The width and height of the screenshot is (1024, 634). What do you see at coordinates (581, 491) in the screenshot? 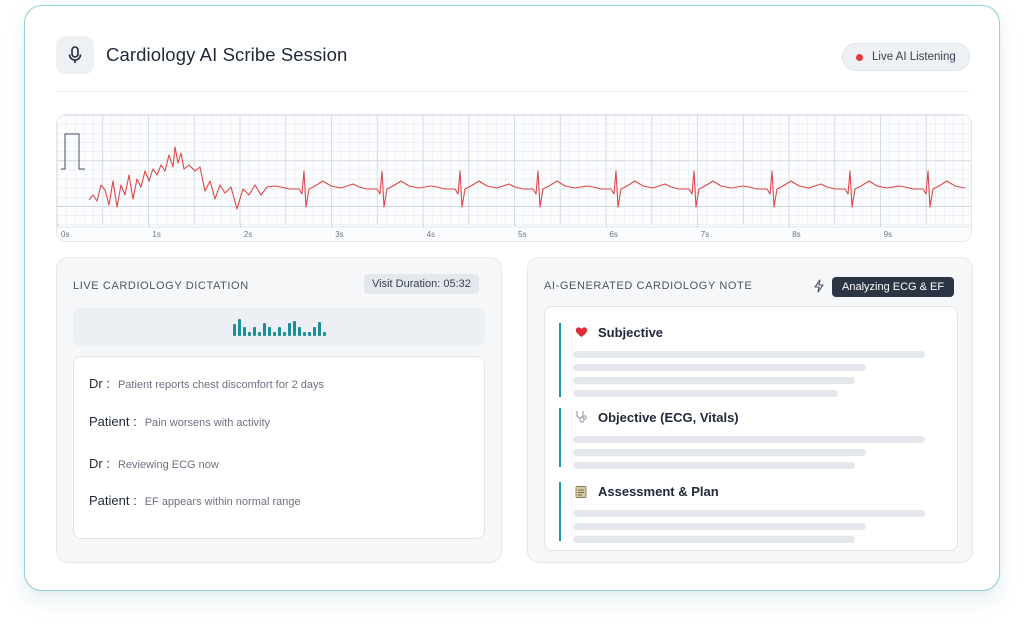
I see `clipboard-icon` at bounding box center [581, 491].